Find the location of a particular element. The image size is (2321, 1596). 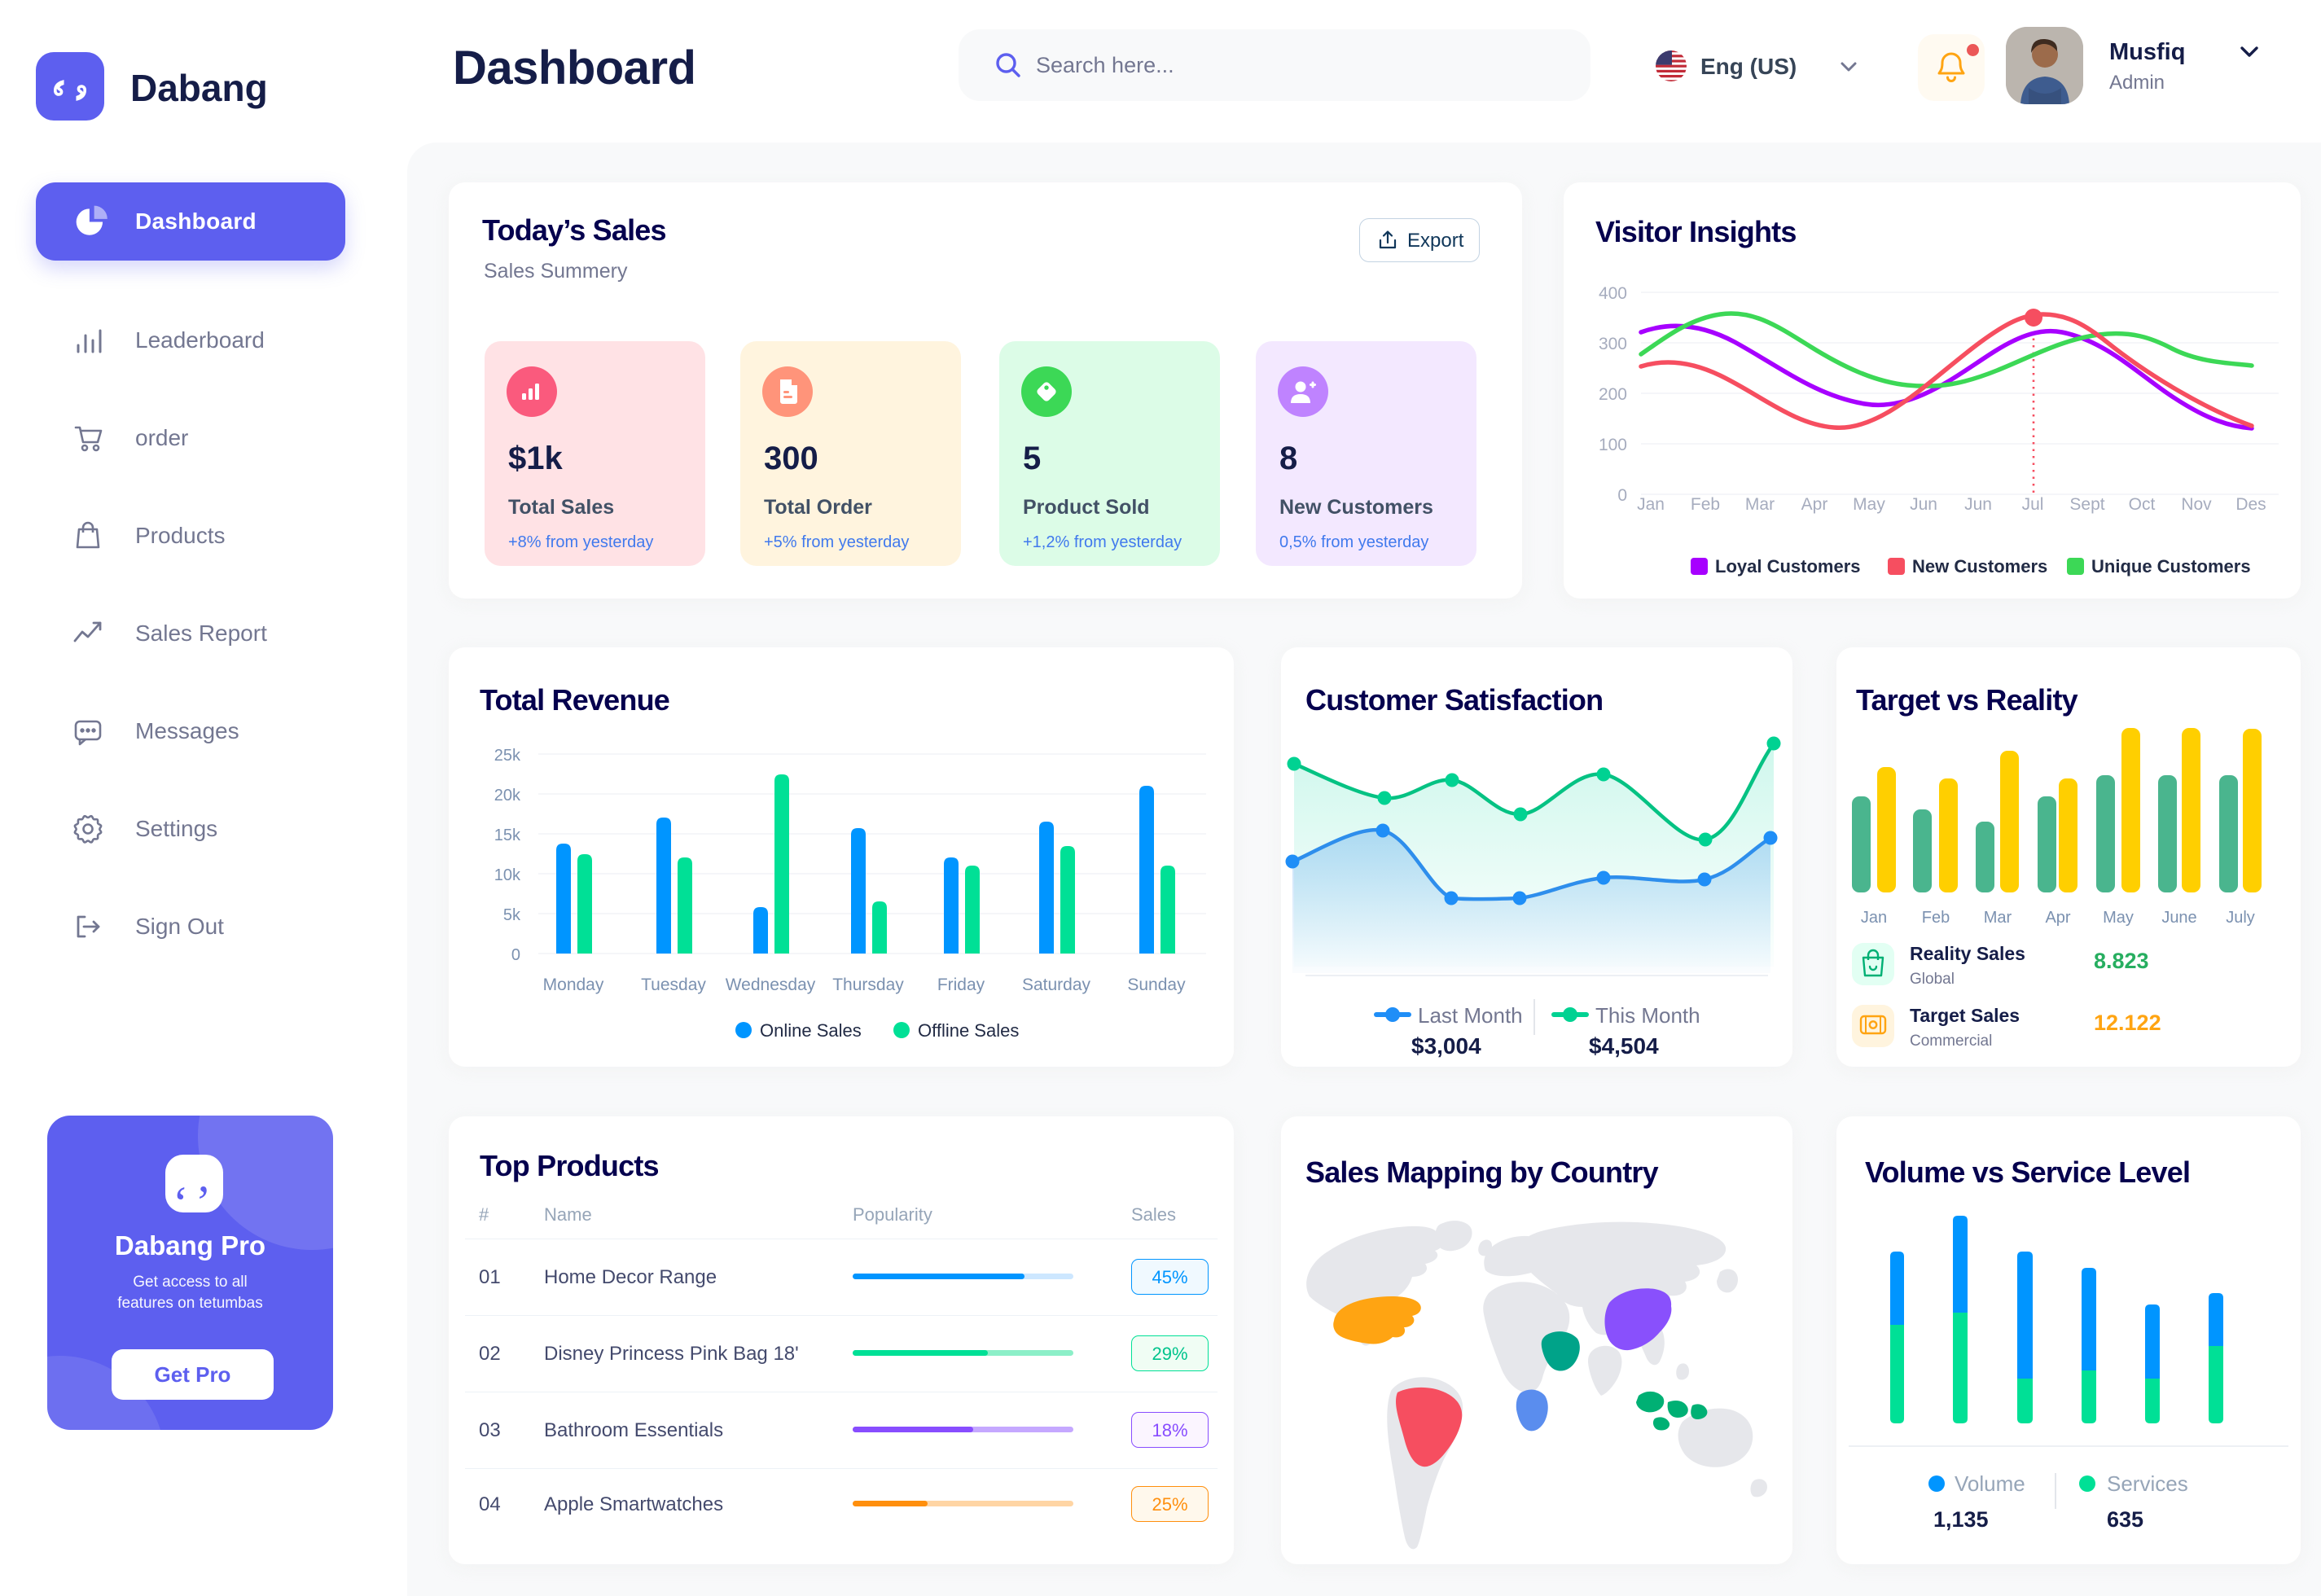

svg-text: Online Sales is located at coordinates (811, 1030).